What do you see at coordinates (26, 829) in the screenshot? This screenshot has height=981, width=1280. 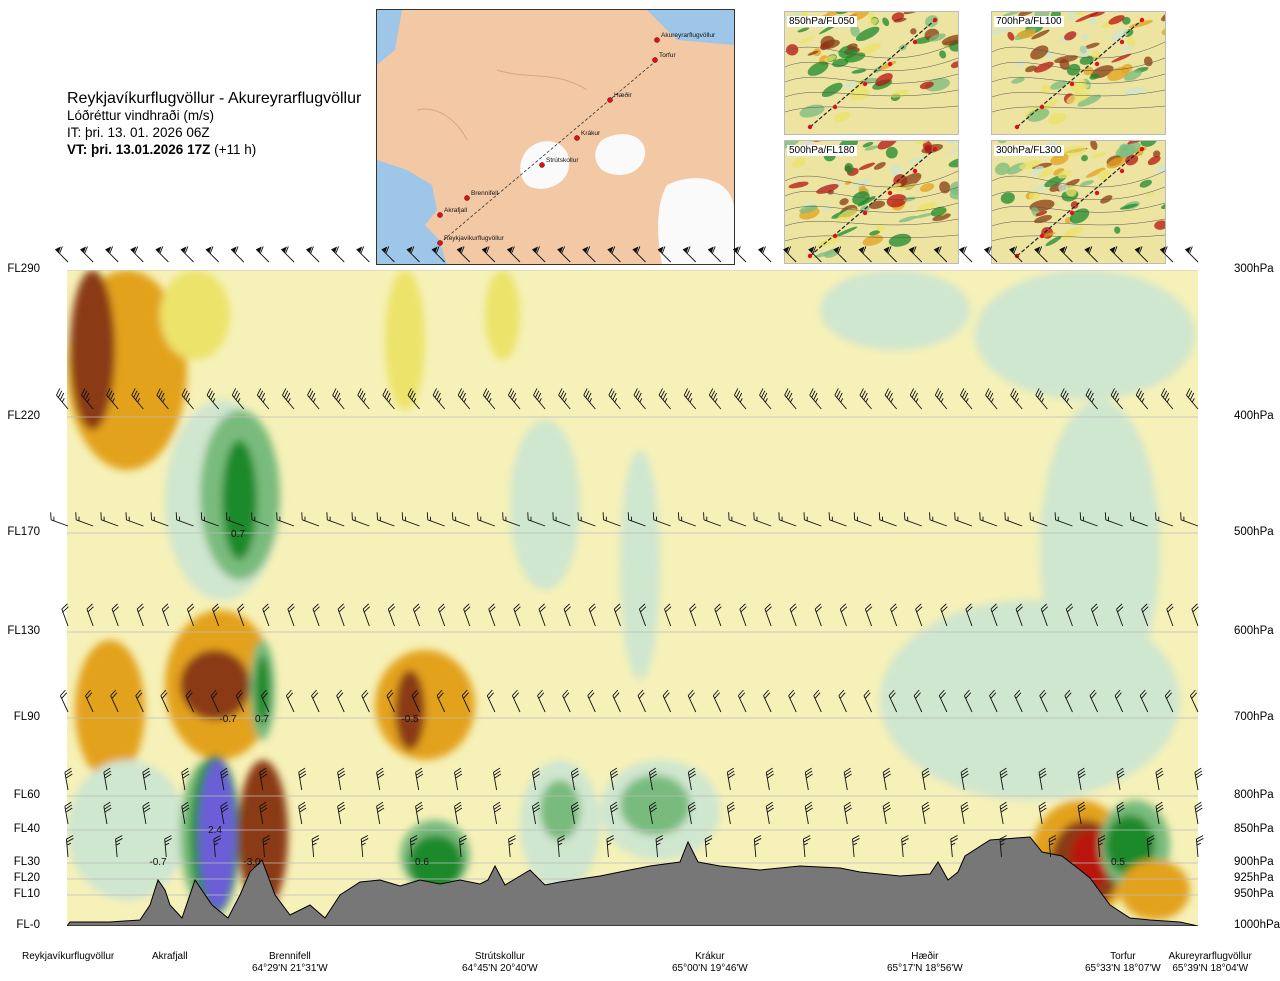 I see `flight-level-label: FL40` at bounding box center [26, 829].